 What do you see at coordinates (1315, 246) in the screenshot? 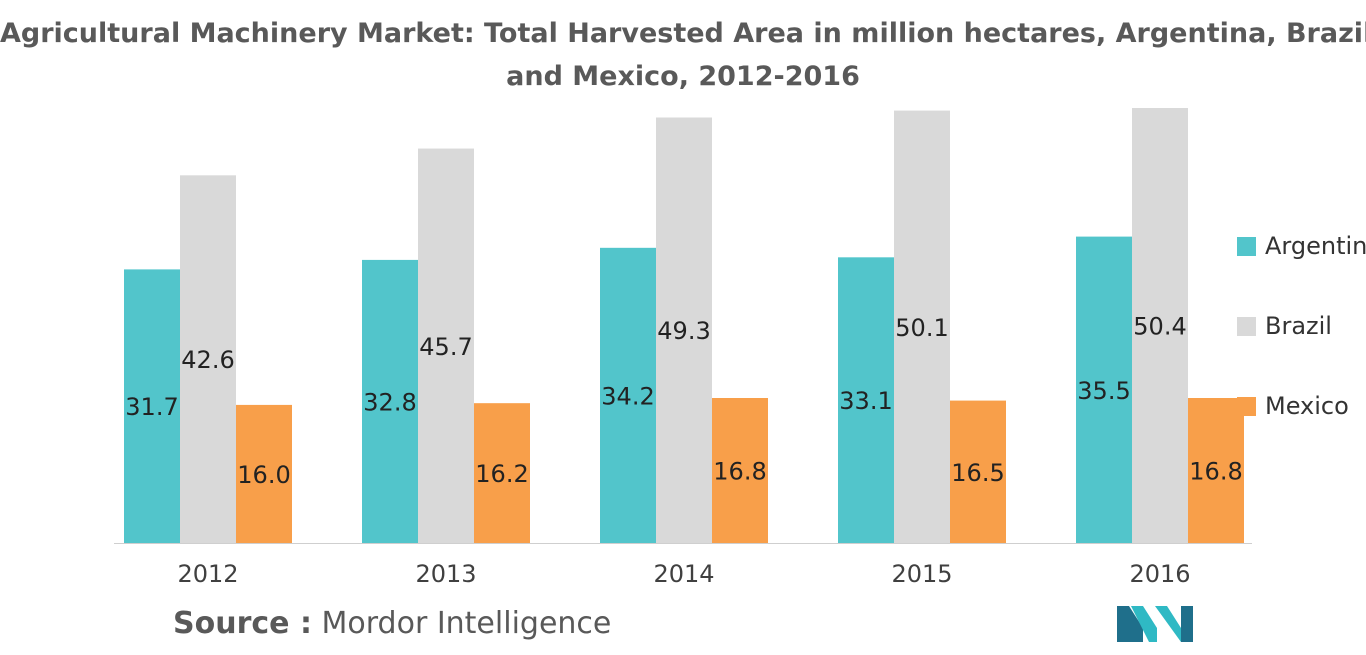
I see `legend-label-argentina: Argentina` at bounding box center [1315, 246].